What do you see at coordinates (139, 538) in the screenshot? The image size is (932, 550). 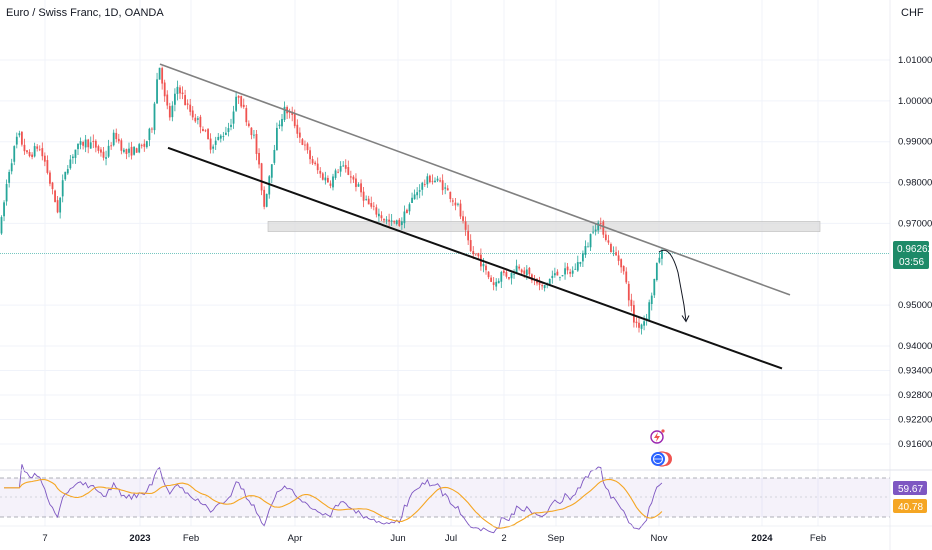 I see `time-tick-label: 2023` at bounding box center [139, 538].